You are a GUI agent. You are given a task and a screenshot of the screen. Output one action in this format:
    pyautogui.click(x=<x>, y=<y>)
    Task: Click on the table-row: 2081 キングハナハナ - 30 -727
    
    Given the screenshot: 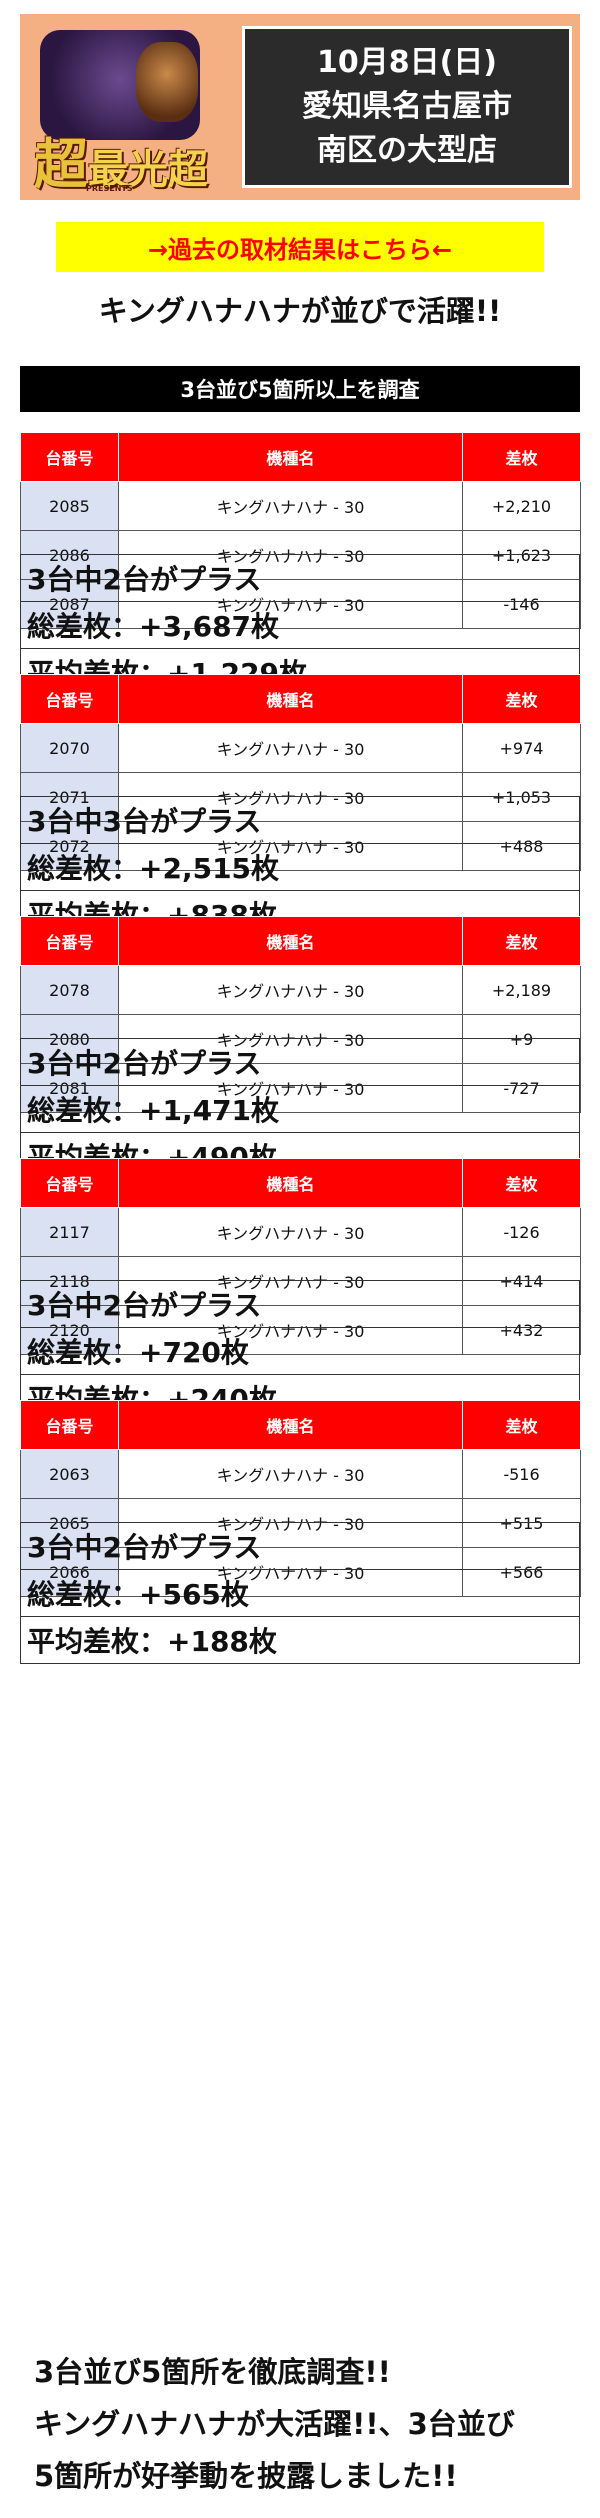 What is the action you would take?
    pyautogui.click(x=300, y=1088)
    